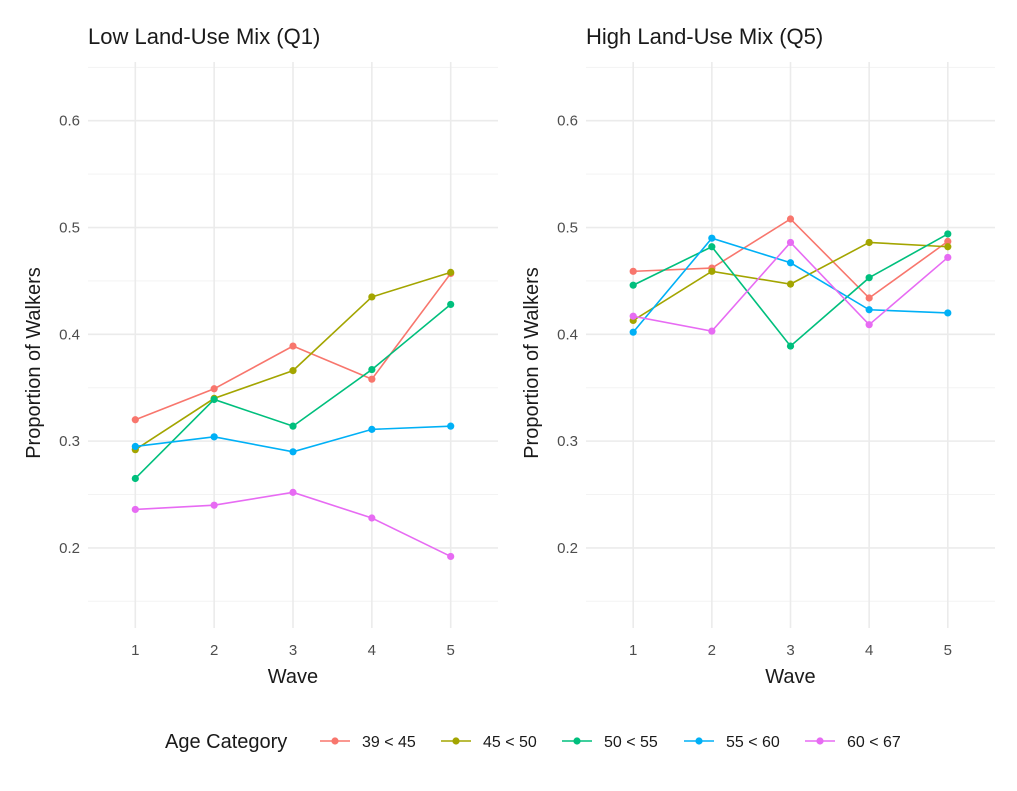 This screenshot has height=791, width=1017. What do you see at coordinates (631, 742) in the screenshot?
I see `legend-label: 50 < 55` at bounding box center [631, 742].